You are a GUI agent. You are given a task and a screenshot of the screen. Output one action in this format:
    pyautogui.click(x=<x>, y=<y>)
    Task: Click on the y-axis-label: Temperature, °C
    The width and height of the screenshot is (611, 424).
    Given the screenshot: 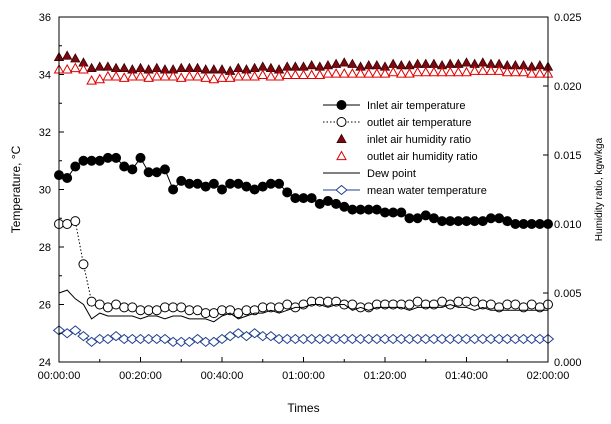 What is the action you would take?
    pyautogui.click(x=16, y=189)
    